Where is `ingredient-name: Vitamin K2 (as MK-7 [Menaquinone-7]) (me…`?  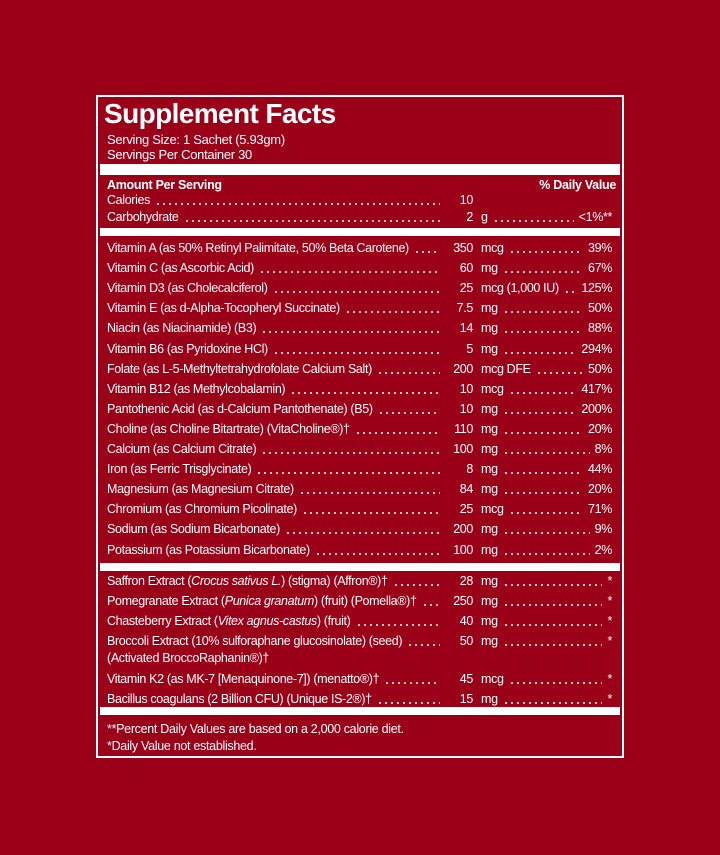 ingredient-name: Vitamin K2 (as MK-7 [Menaquinone-7]) (me… is located at coordinates (243, 678).